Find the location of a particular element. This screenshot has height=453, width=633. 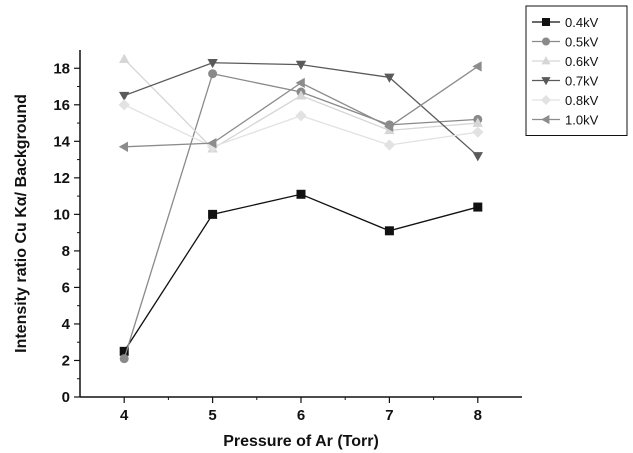

x-axis-title: Pressure of Ar (Torr) is located at coordinates (301, 441).